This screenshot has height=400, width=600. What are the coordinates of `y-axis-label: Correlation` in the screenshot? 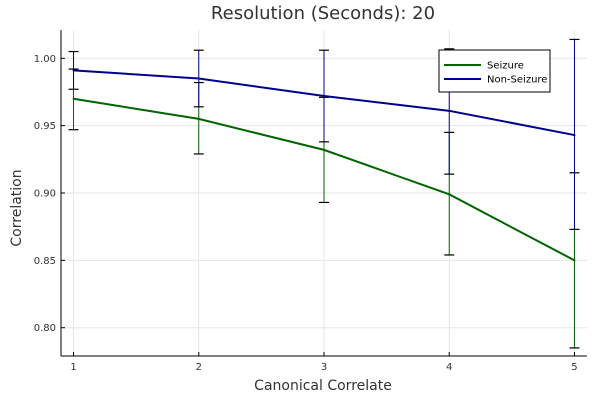 It's located at (17, 207).